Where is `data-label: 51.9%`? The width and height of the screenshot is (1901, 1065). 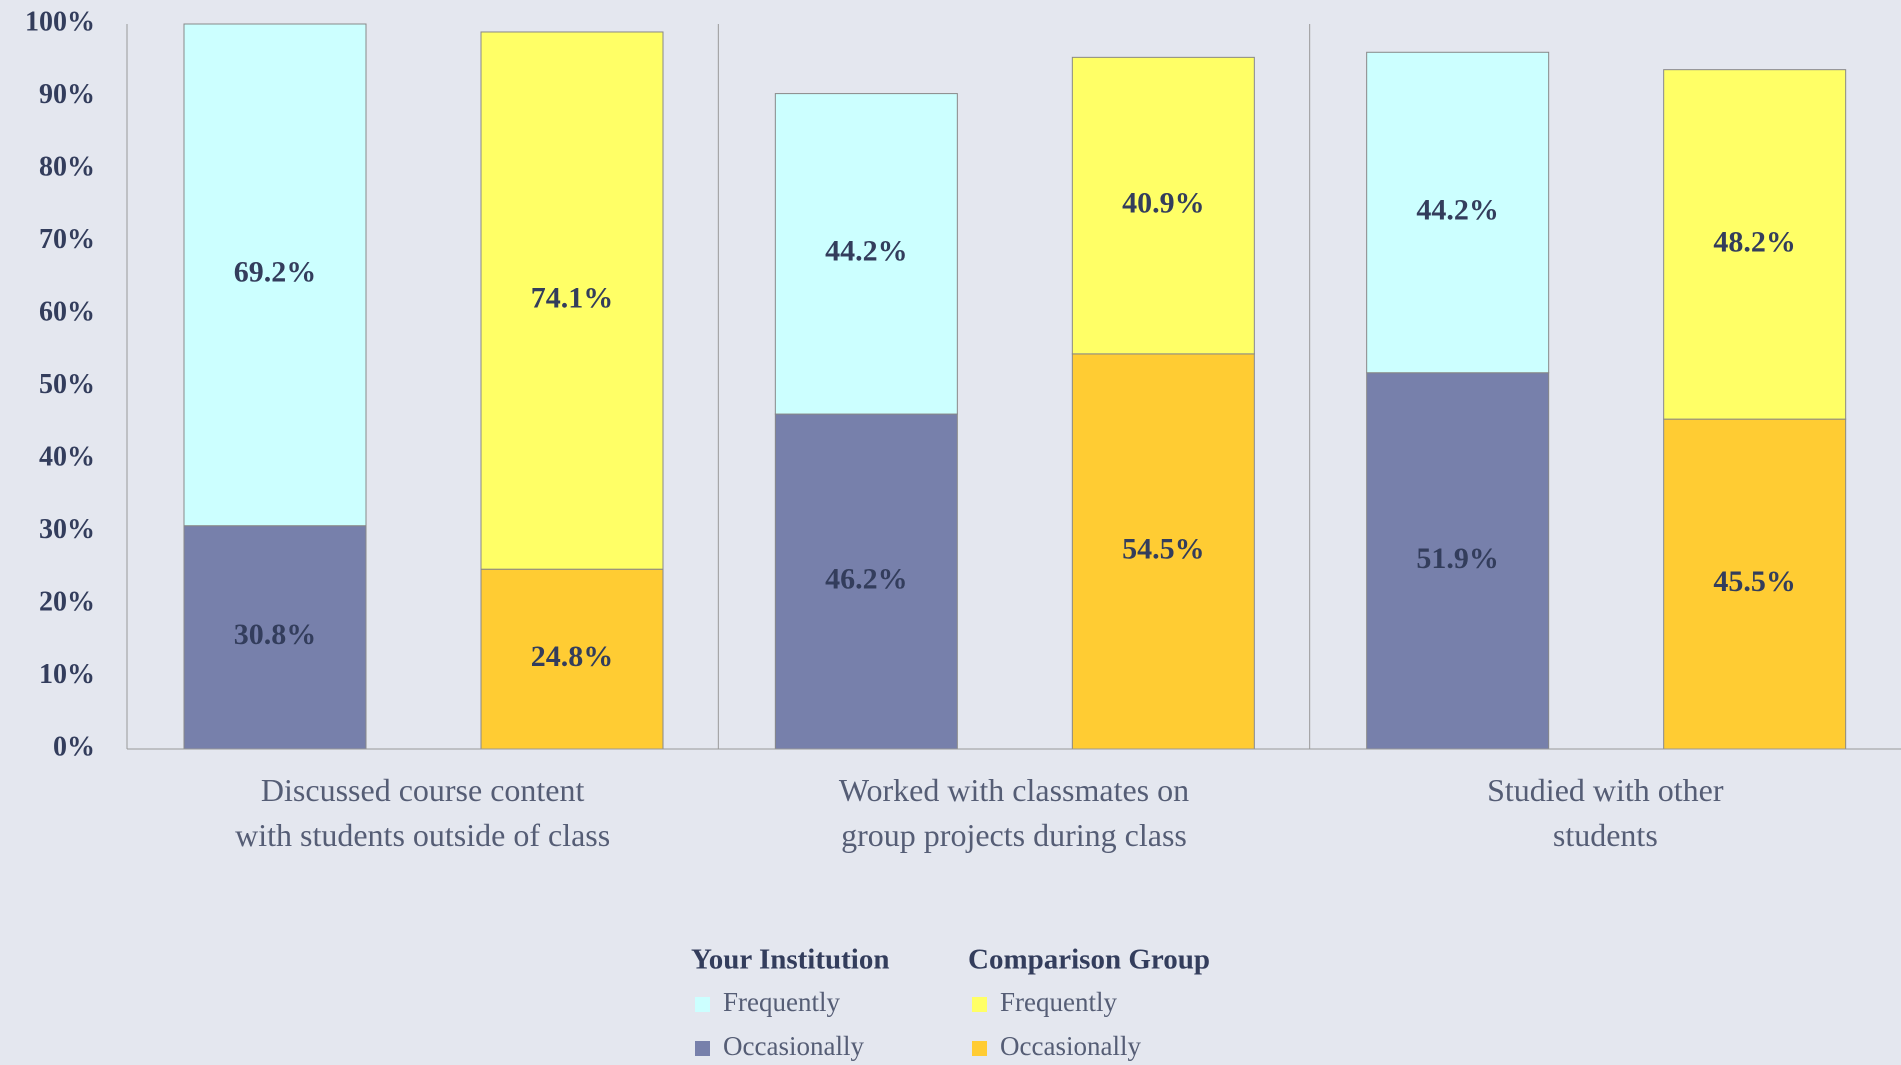
data-label: 51.9% is located at coordinates (1457, 558).